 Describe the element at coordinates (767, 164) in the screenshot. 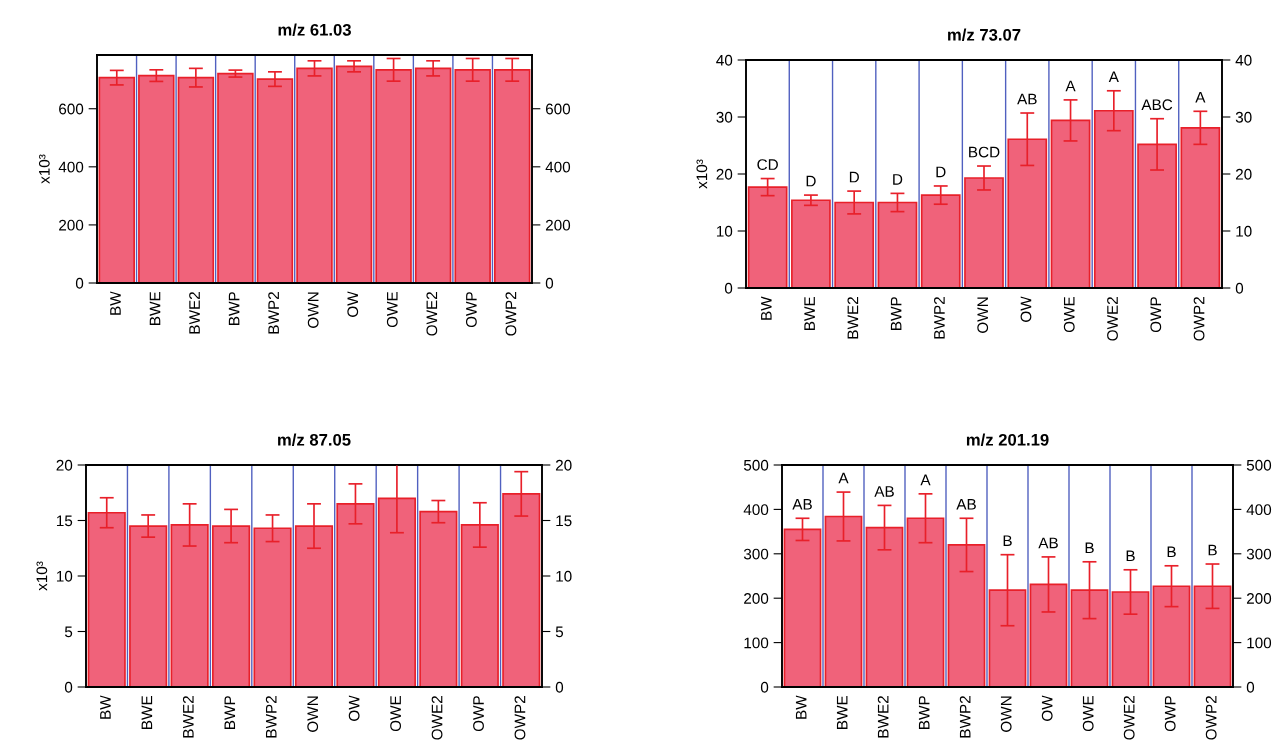

I see `annotation: CD` at that location.